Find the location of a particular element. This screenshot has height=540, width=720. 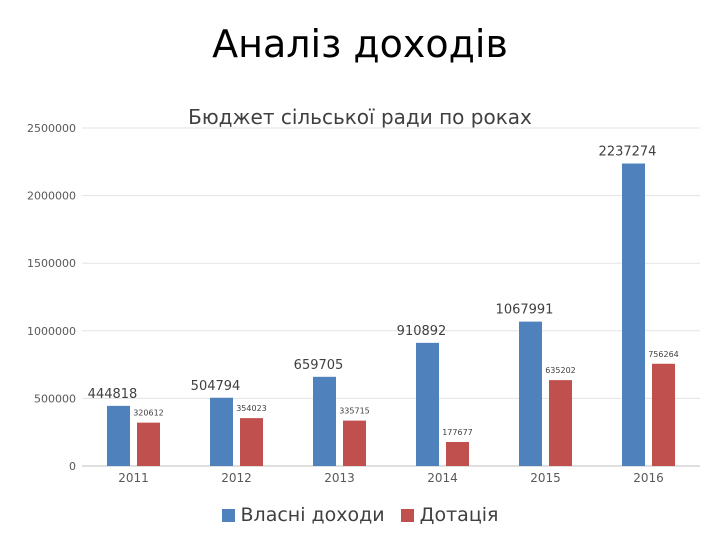

legend-item-series-2: Дотація is located at coordinates (449, 515).